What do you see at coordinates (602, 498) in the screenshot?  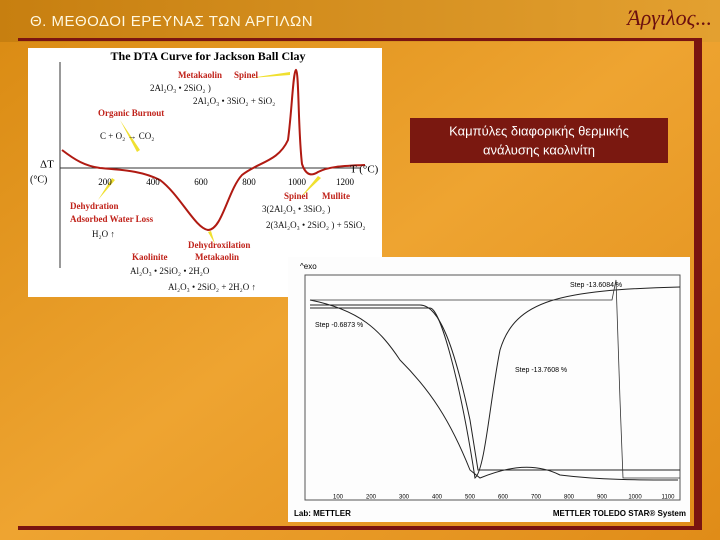 I see `x-tick-label: 900` at bounding box center [602, 498].